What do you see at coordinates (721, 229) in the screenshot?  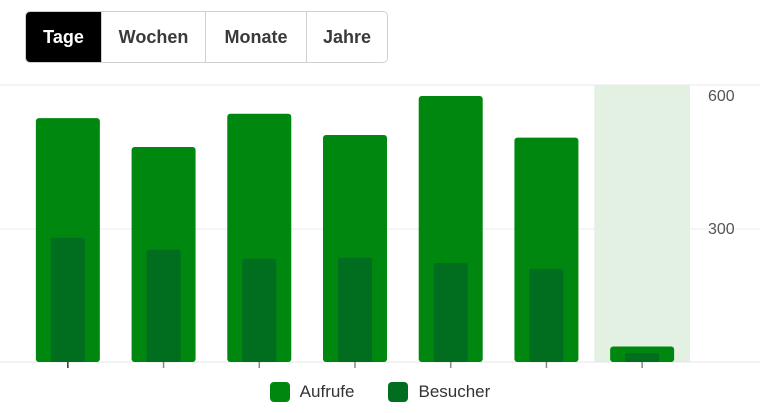 I see `y-tick-label: 300` at bounding box center [721, 229].